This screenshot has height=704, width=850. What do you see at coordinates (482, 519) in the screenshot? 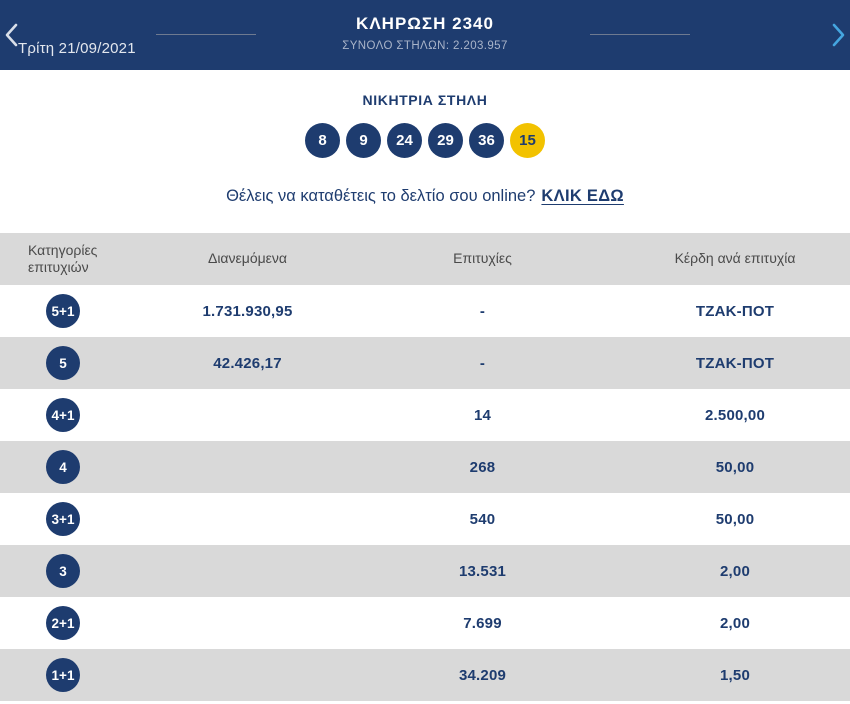
I see `winners-cell: 540` at bounding box center [482, 519].